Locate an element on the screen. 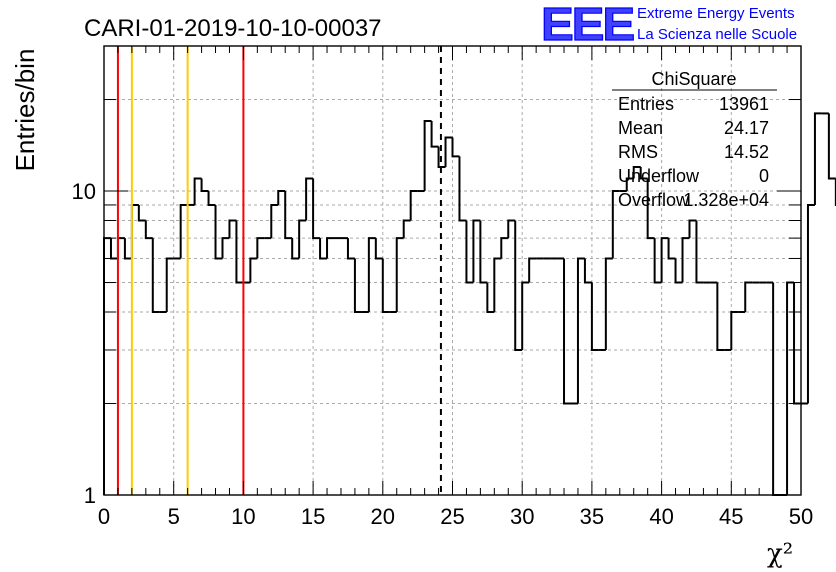 This screenshot has width=836, height=572. x-tick-label: 30 is located at coordinates (522, 516).